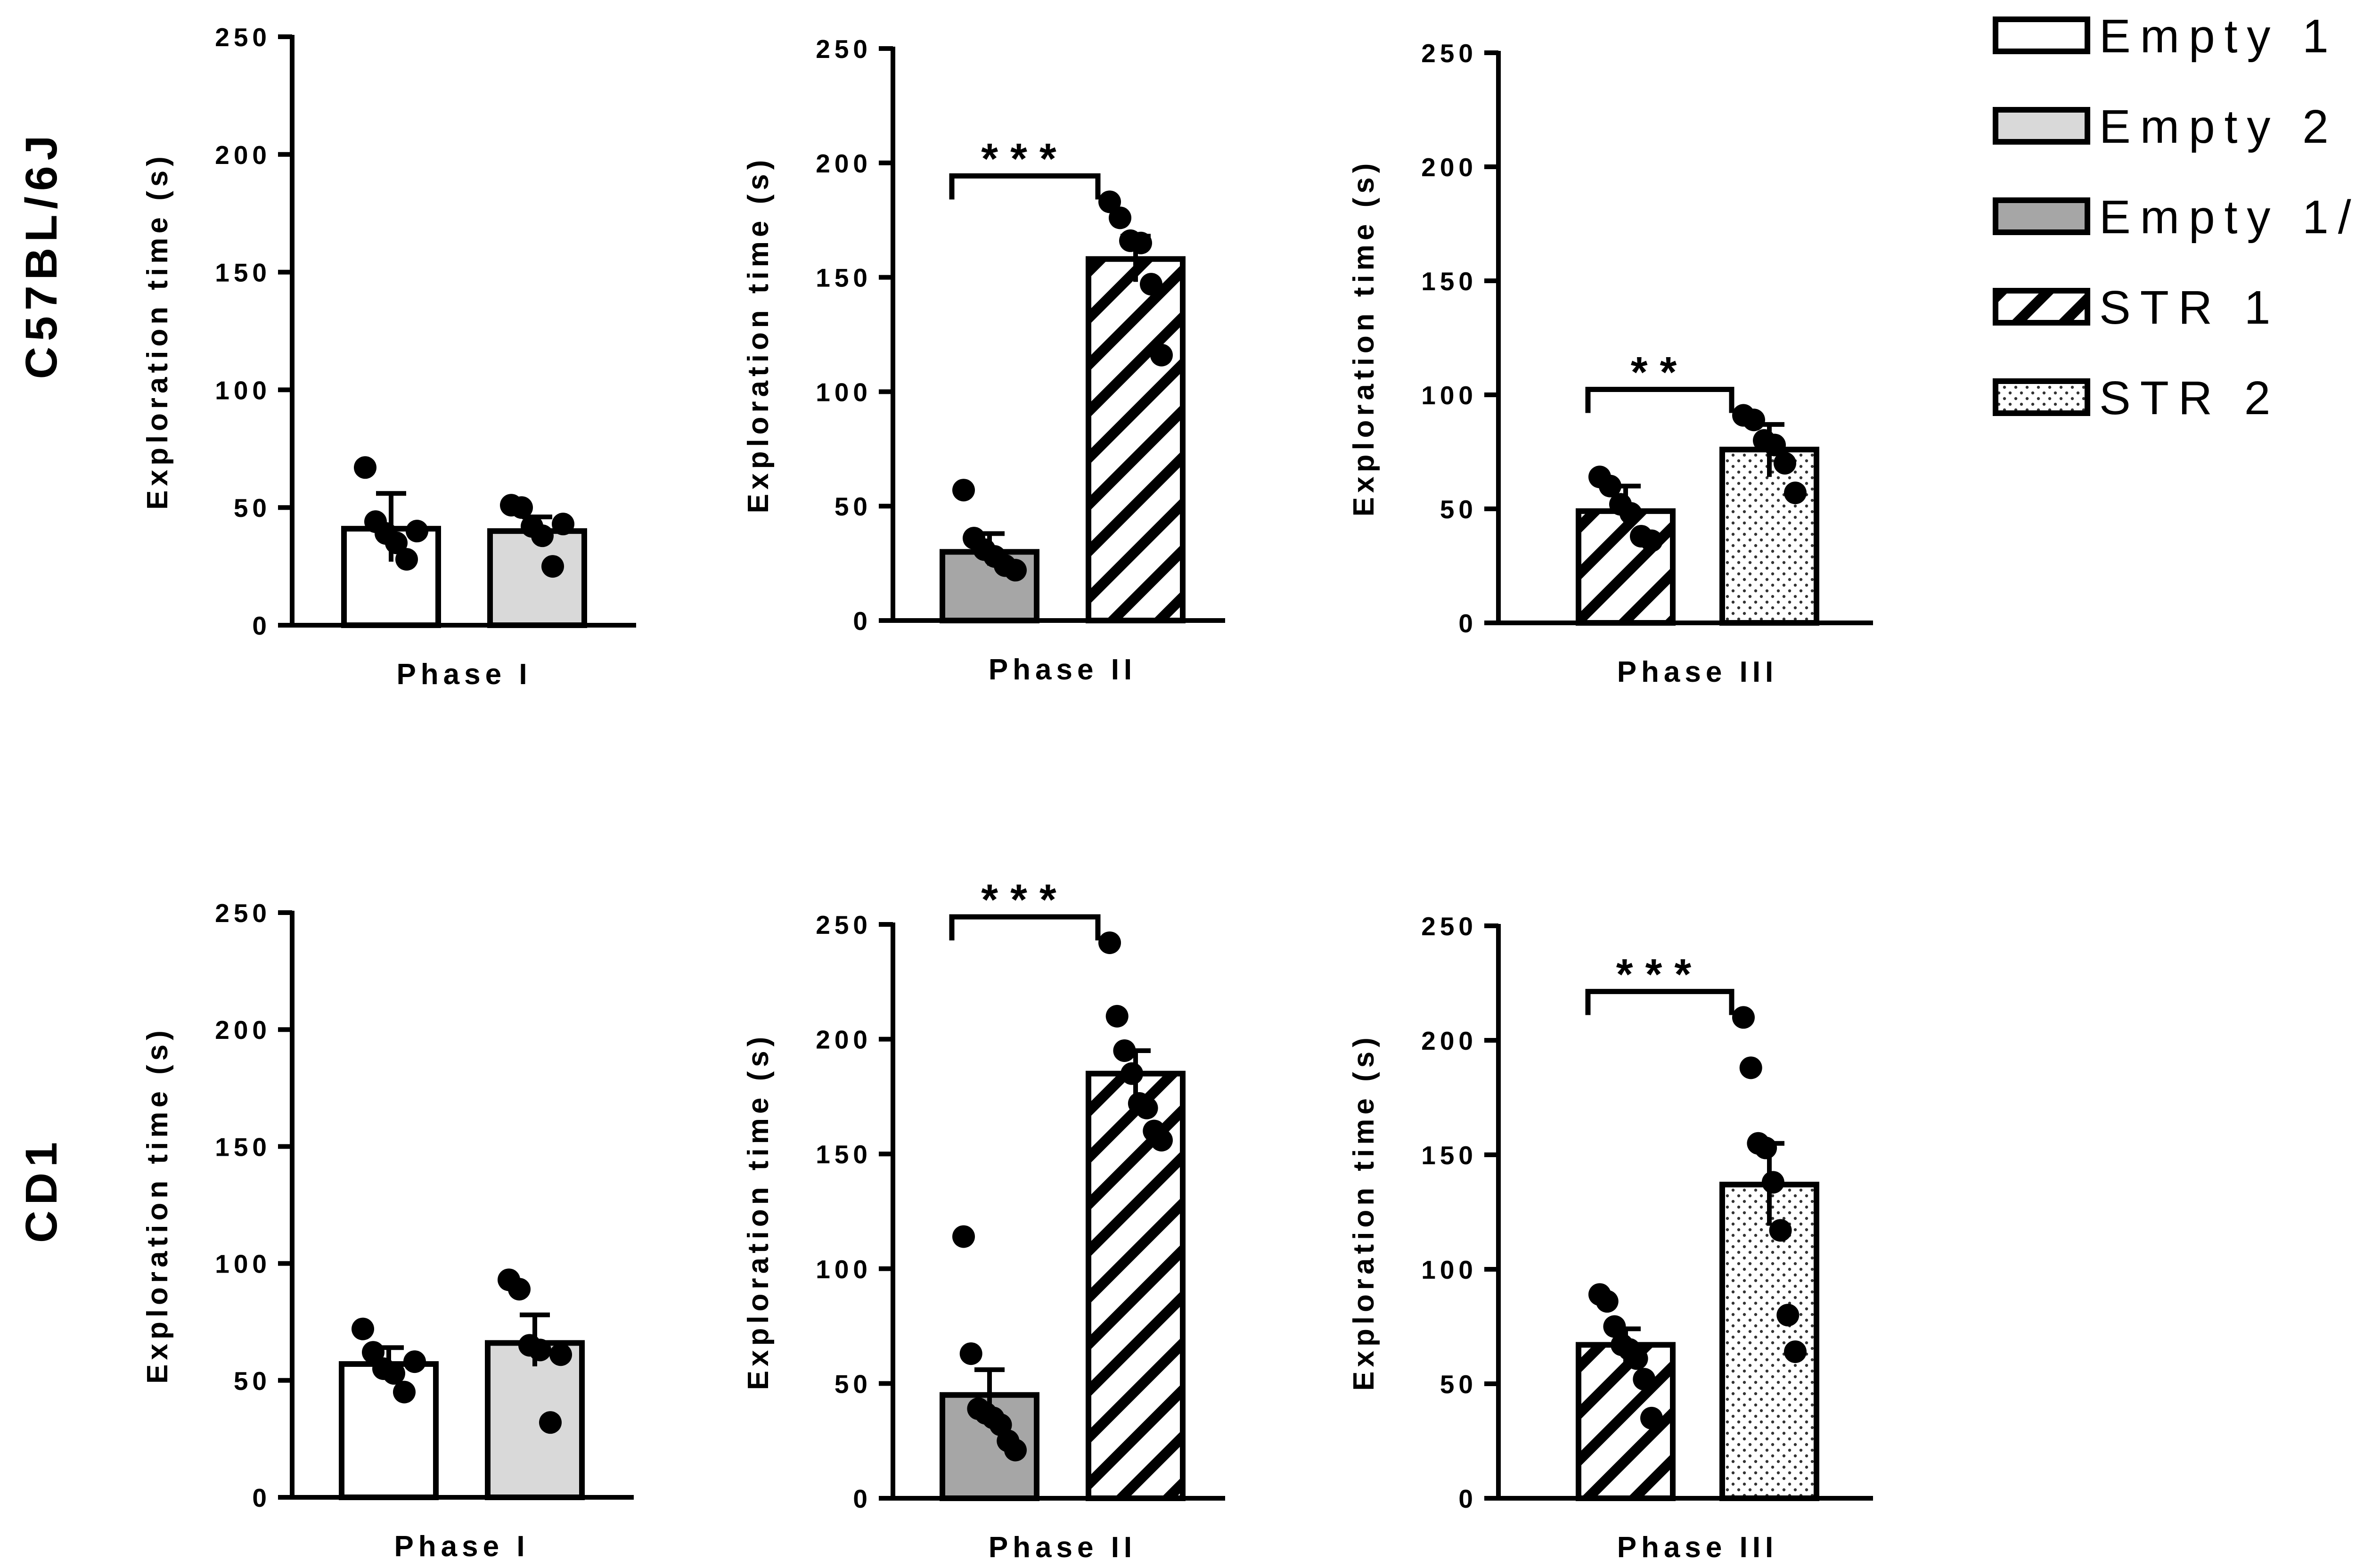 This screenshot has width=2356, height=1568. What do you see at coordinates (41, 1190) in the screenshot?
I see `row-label-cd1: CD1` at bounding box center [41, 1190].